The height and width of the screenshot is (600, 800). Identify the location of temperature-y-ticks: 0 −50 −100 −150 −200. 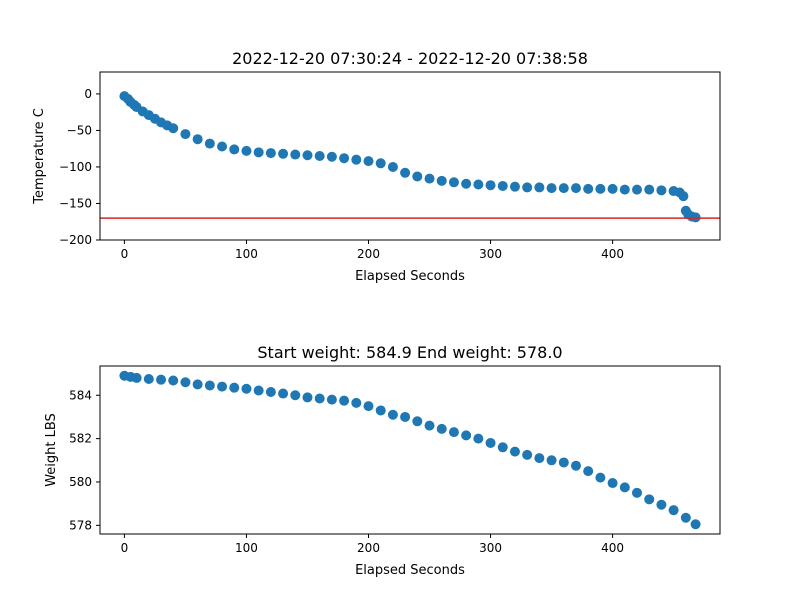
(79, 167).